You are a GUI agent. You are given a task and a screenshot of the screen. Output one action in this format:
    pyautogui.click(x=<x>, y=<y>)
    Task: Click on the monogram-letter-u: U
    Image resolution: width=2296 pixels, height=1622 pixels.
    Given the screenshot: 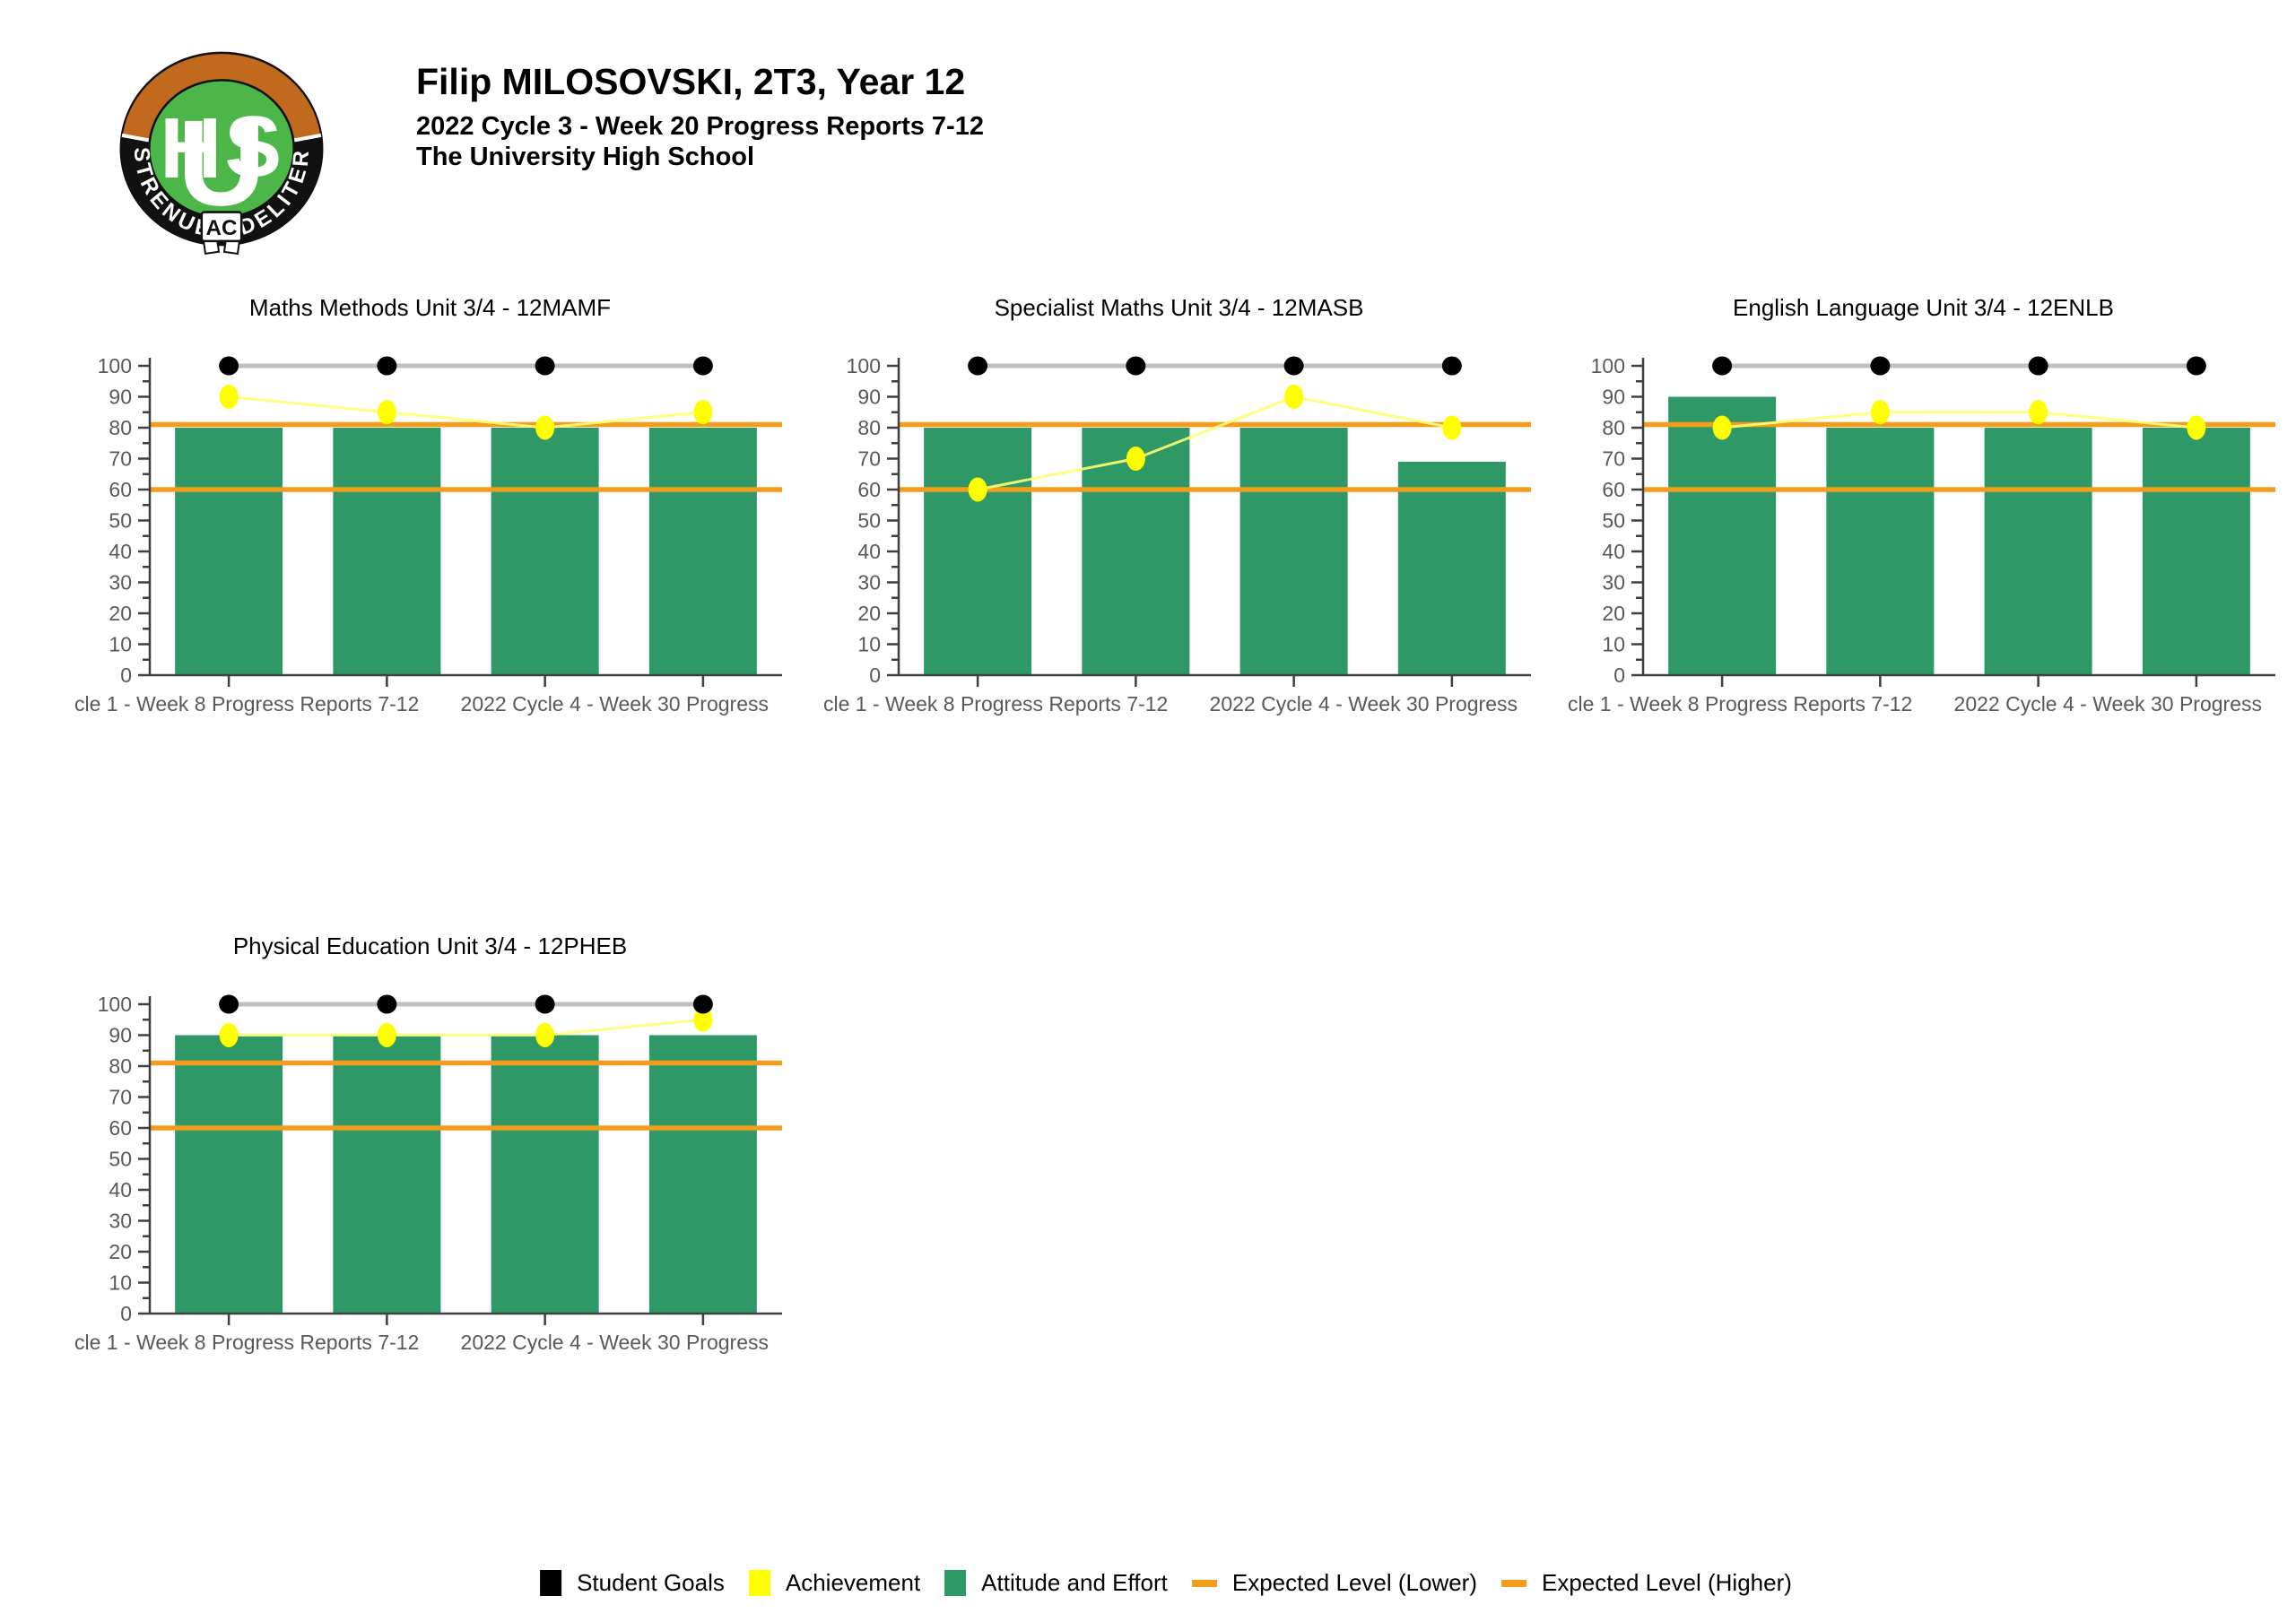 What is the action you would take?
    pyautogui.click(x=221, y=163)
    